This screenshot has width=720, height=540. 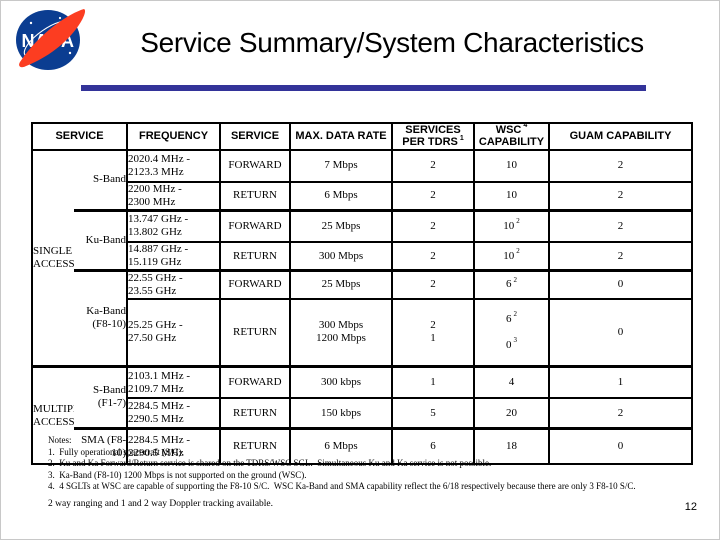 What do you see at coordinates (433, 130) in the screenshot?
I see `header-line: SERVICES` at bounding box center [433, 130].